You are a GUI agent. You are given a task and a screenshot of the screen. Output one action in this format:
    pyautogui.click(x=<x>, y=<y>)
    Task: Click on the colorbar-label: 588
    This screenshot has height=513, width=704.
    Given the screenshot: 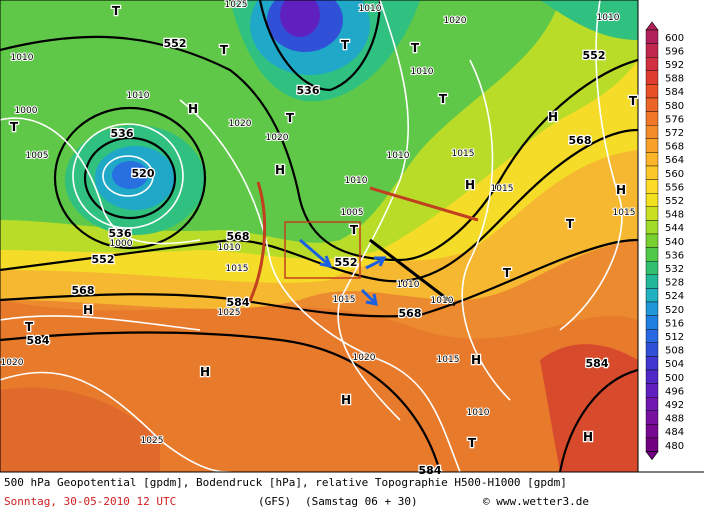 What is the action you would take?
    pyautogui.click(x=674, y=79)
    